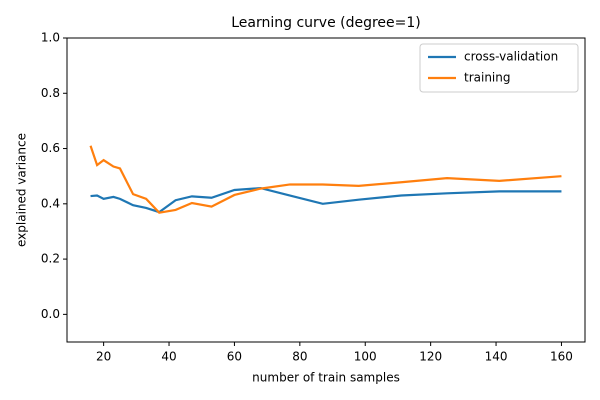 The height and width of the screenshot is (400, 600). What do you see at coordinates (499, 68) in the screenshot?
I see `legend-box` at bounding box center [499, 68].